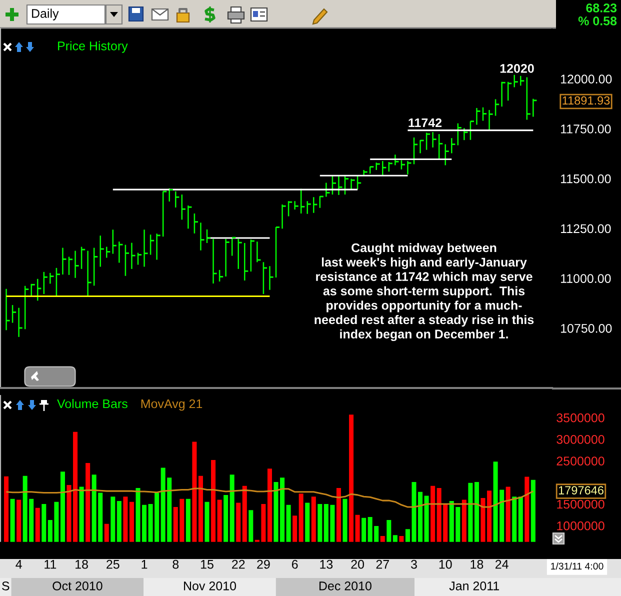 This screenshot has width=621, height=596. What do you see at coordinates (586, 328) in the screenshot?
I see `y-tick-label: 10750.00` at bounding box center [586, 328].